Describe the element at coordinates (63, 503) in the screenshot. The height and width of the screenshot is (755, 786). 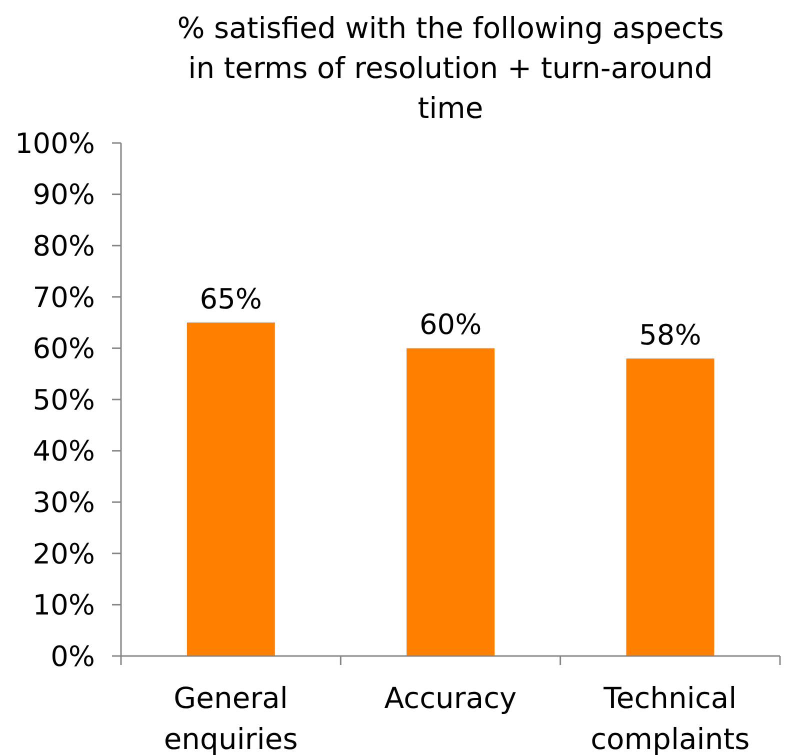
I see `y-tick-label: 30%` at that location.